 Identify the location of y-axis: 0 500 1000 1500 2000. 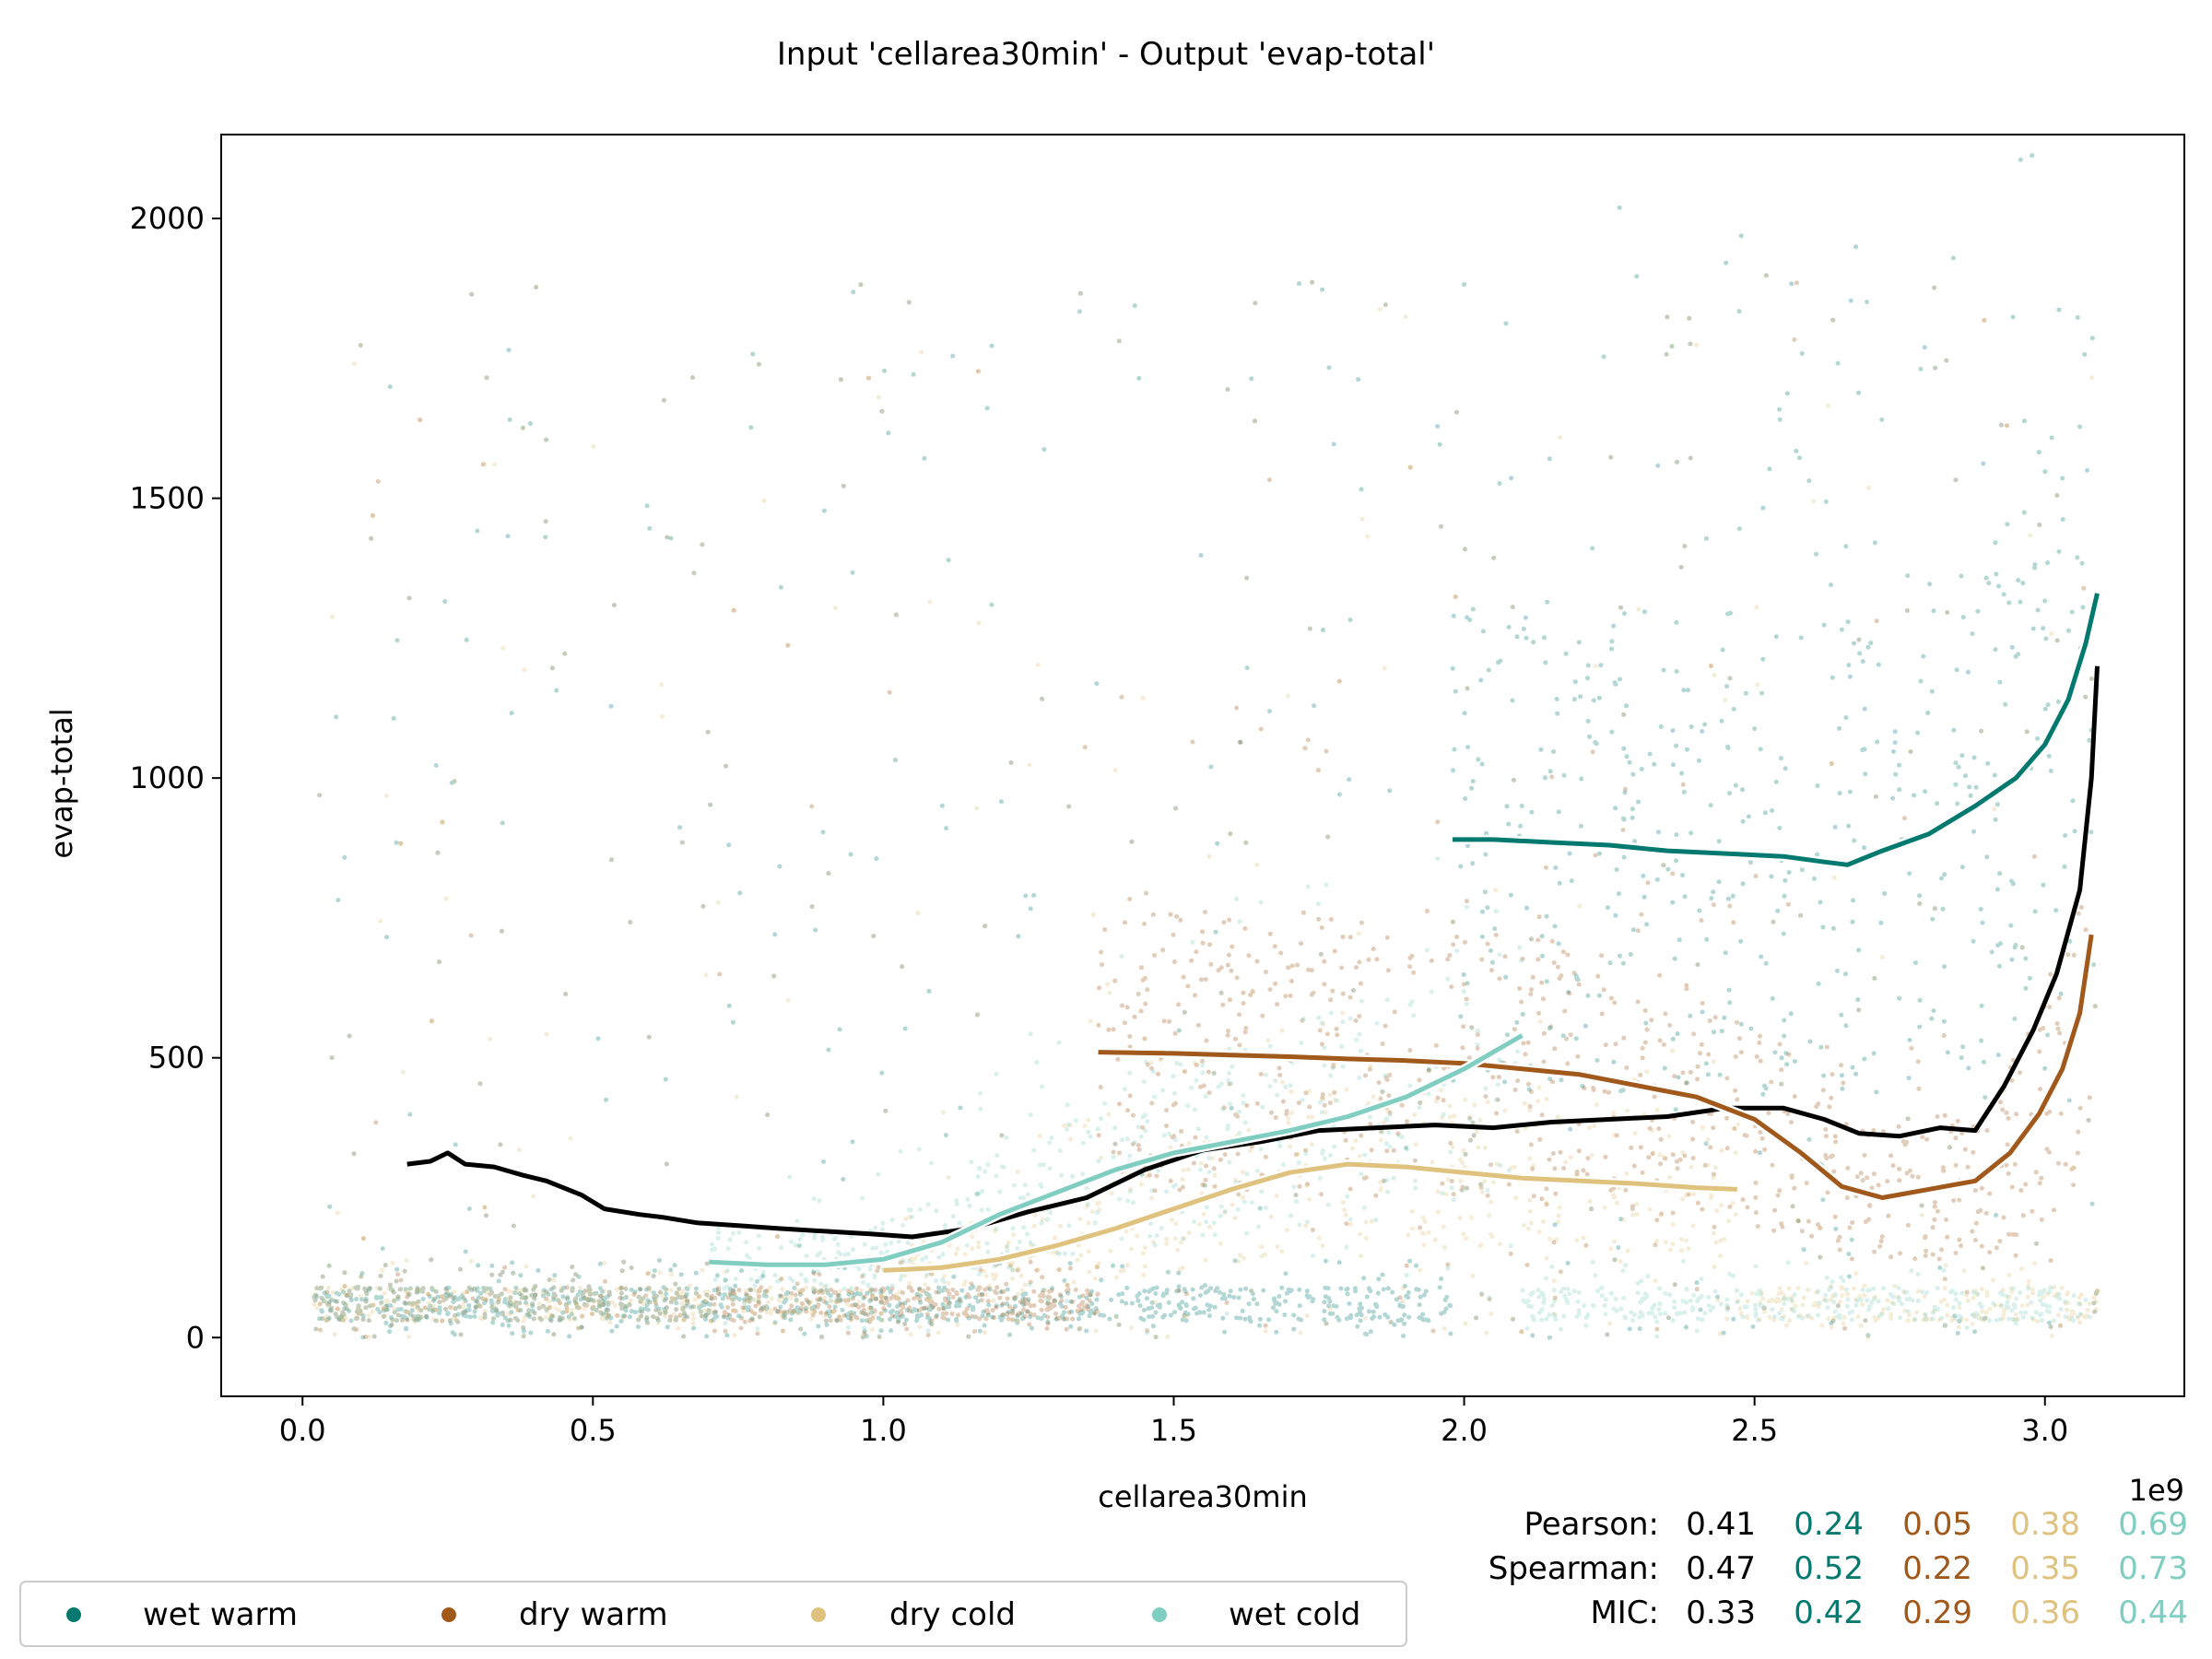
(175, 778).